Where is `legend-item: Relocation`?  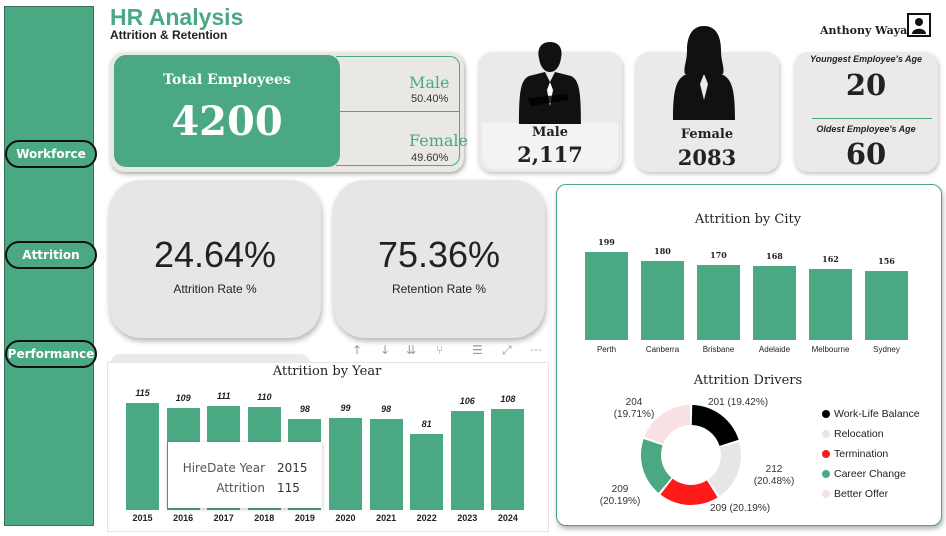
legend-item: Relocation is located at coordinates (853, 434).